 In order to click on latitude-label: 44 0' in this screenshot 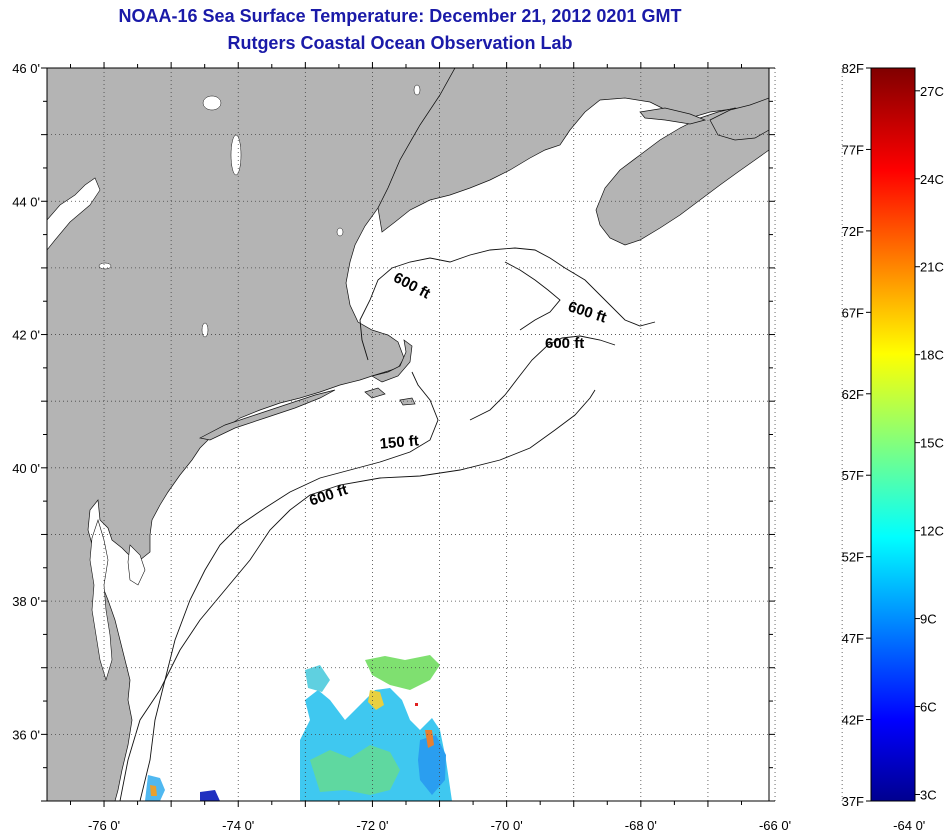, I will do `click(26, 201)`.